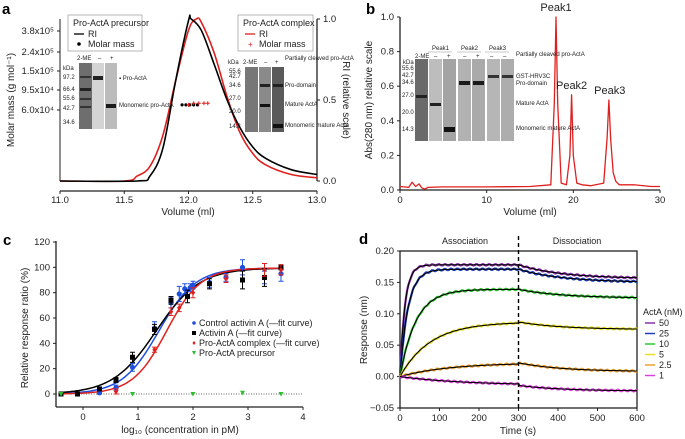  What do you see at coordinates (660, 200) in the screenshot?
I see `x-tick-label: 30` at bounding box center [660, 200].